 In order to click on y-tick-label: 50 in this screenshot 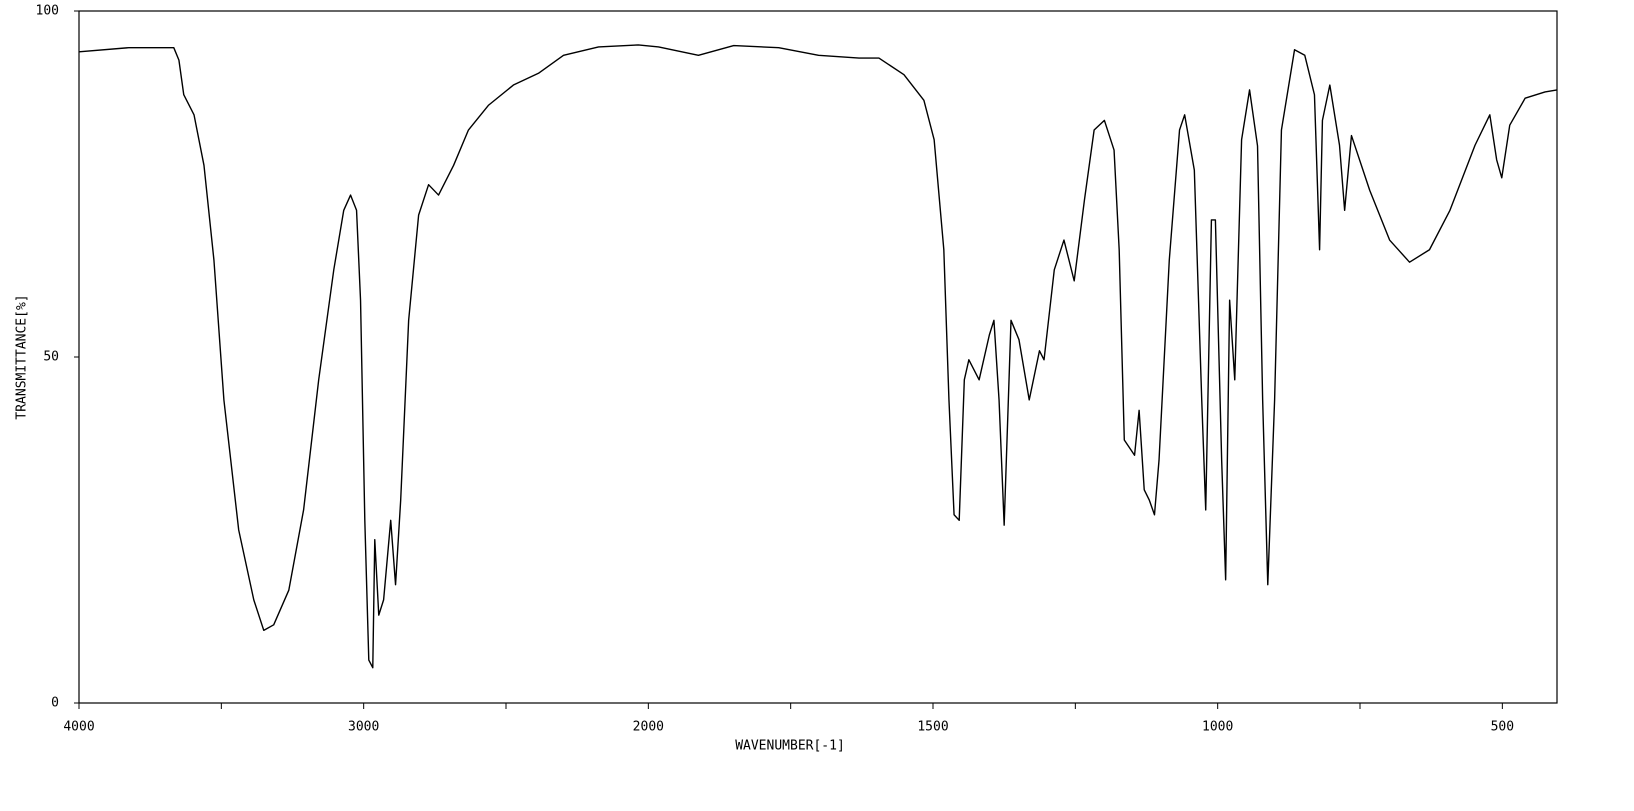, I will do `click(51, 357)`.